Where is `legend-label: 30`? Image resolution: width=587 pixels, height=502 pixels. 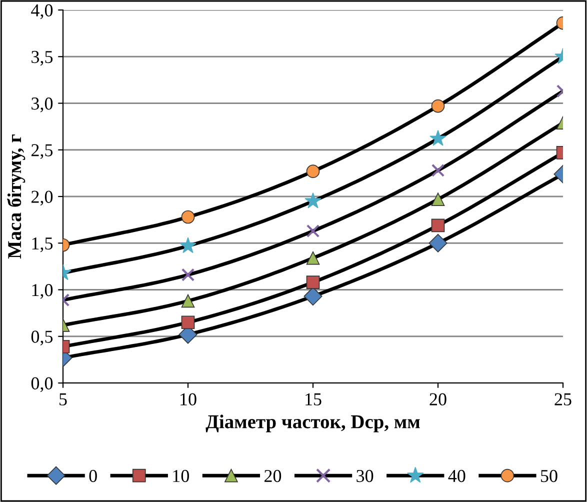 legend-label: 30 is located at coordinates (365, 476).